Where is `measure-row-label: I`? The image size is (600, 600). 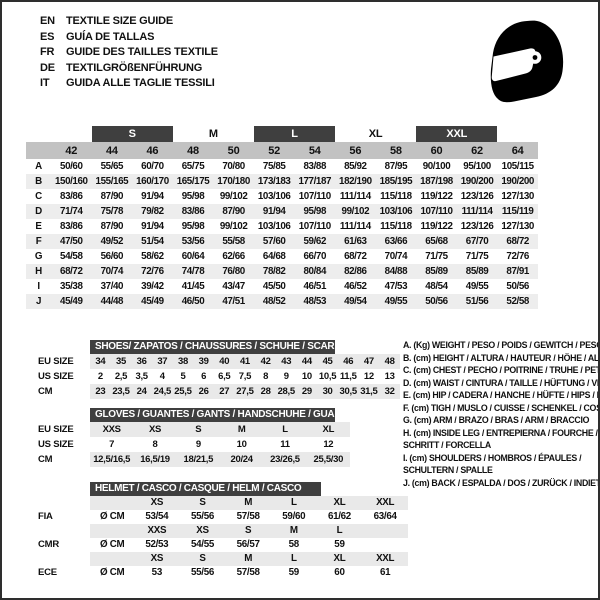 measure-row-label: I is located at coordinates (38, 286).